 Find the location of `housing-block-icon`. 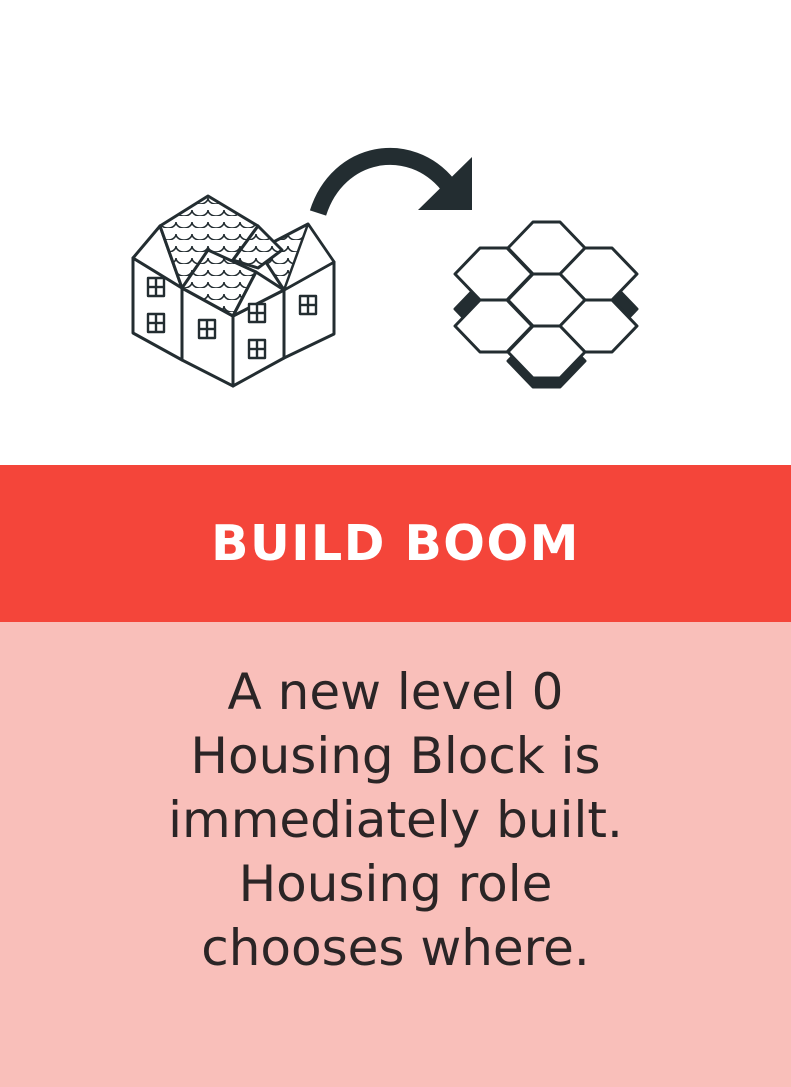

housing-block-icon is located at coordinates (233, 291).